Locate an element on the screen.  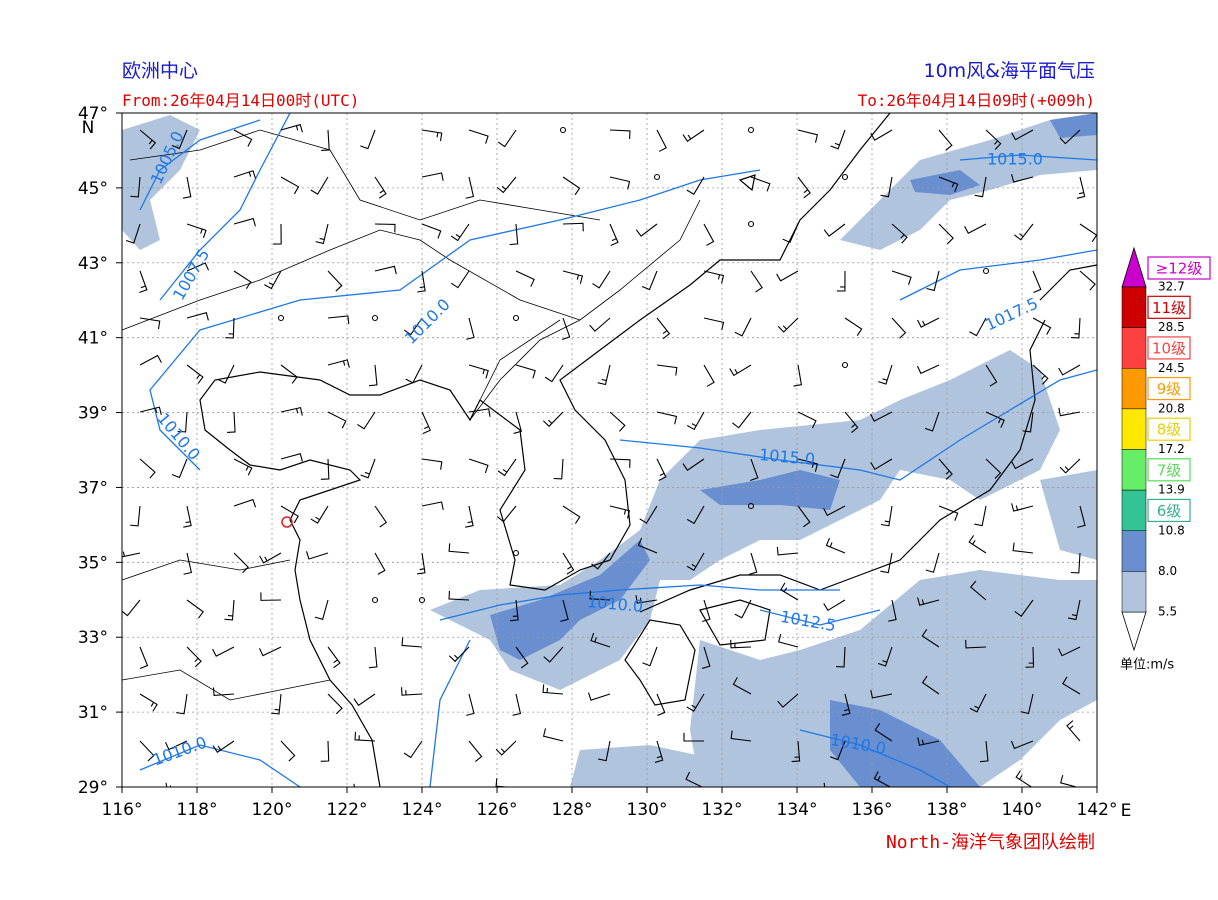
left-title: 欧洲中心 is located at coordinates (160, 71).